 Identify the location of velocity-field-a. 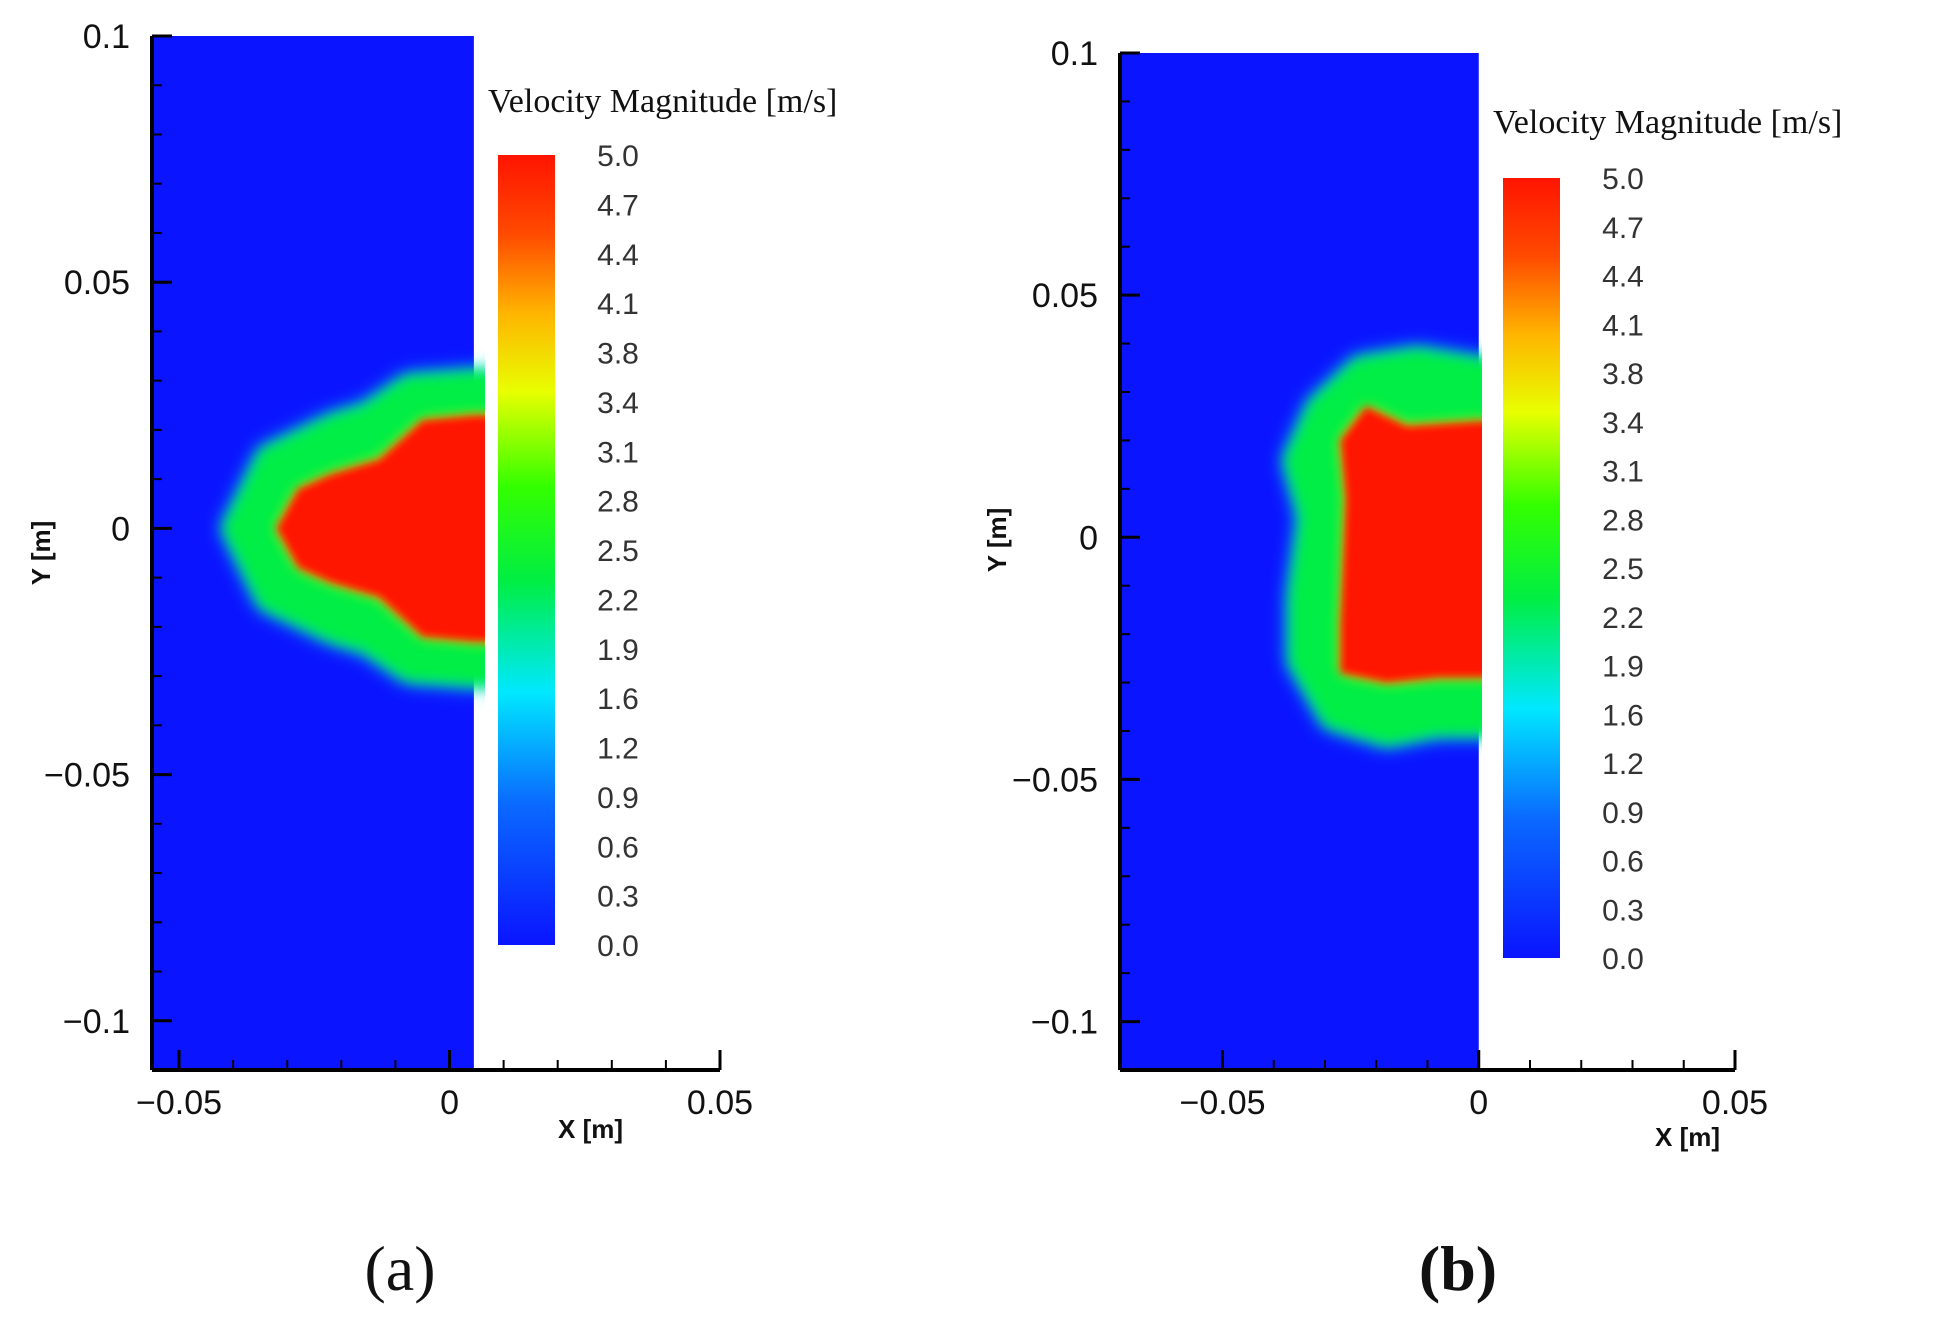
(318, 553).